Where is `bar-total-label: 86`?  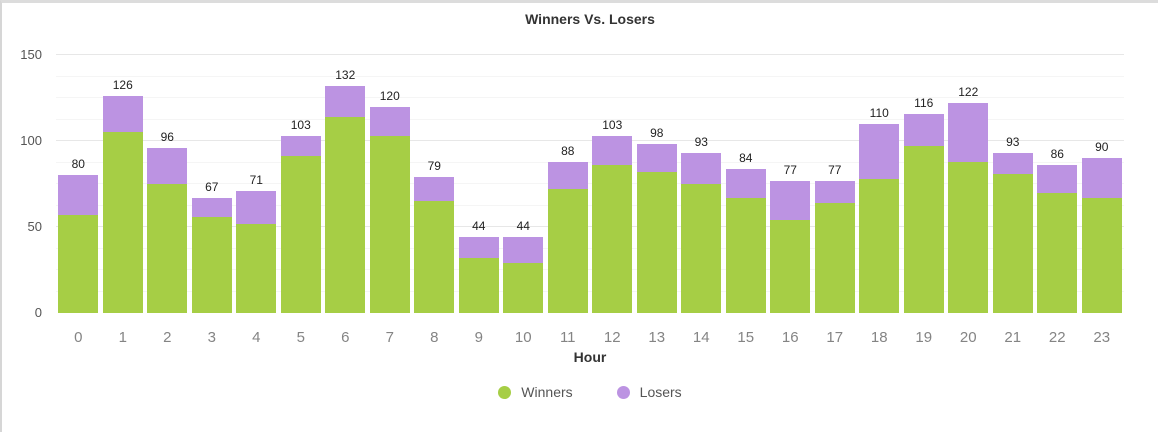 bar-total-label: 86 is located at coordinates (1057, 154).